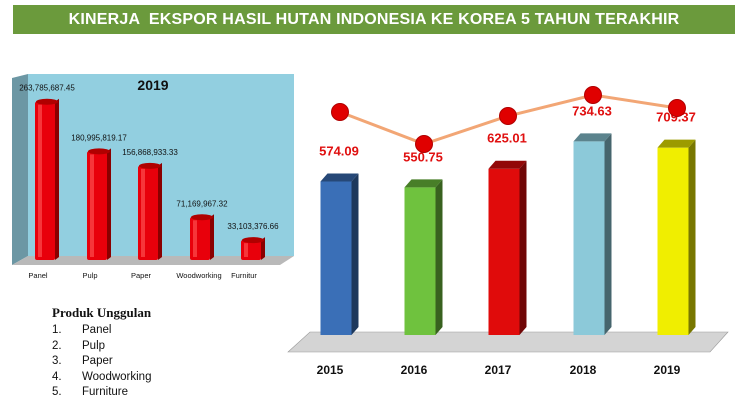 Image resolution: width=750 pixels, height=406 pixels. Describe the element at coordinates (339, 150) in the screenshot. I see `data-label: 574.09` at that location.